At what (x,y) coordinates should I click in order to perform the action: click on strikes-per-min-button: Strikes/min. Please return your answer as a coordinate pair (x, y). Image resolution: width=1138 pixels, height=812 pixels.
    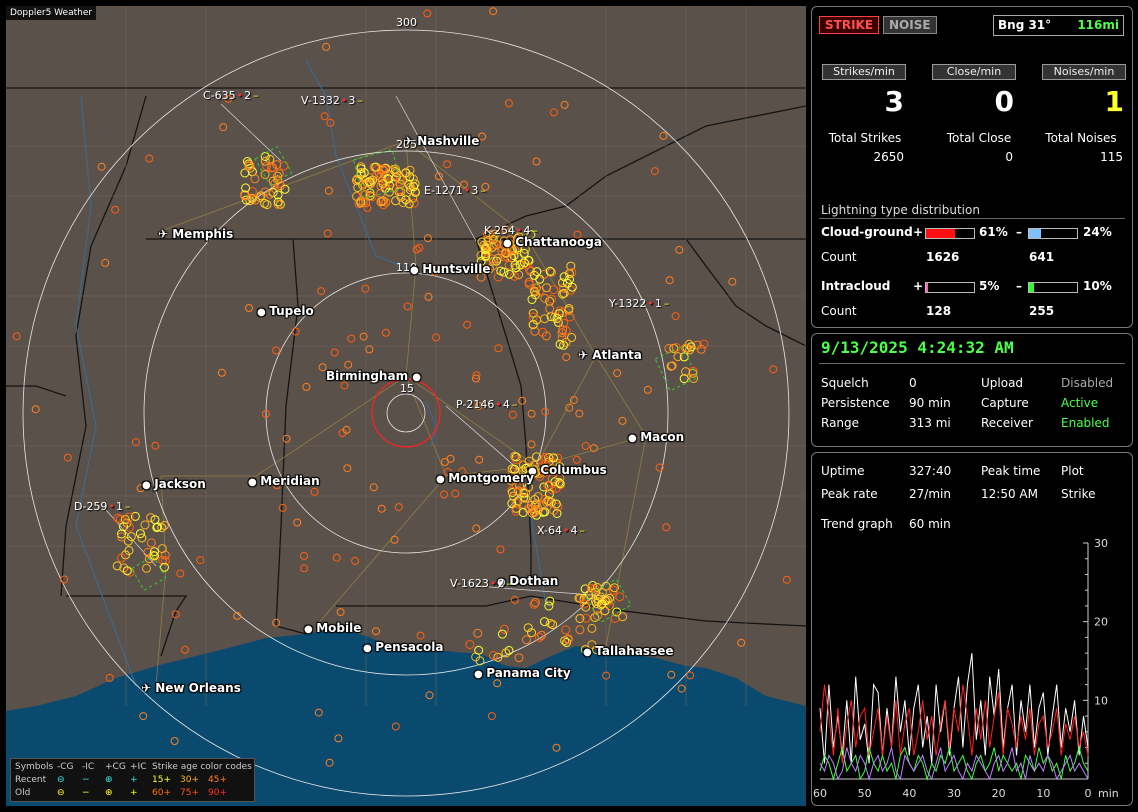
    Looking at the image, I should click on (864, 72).